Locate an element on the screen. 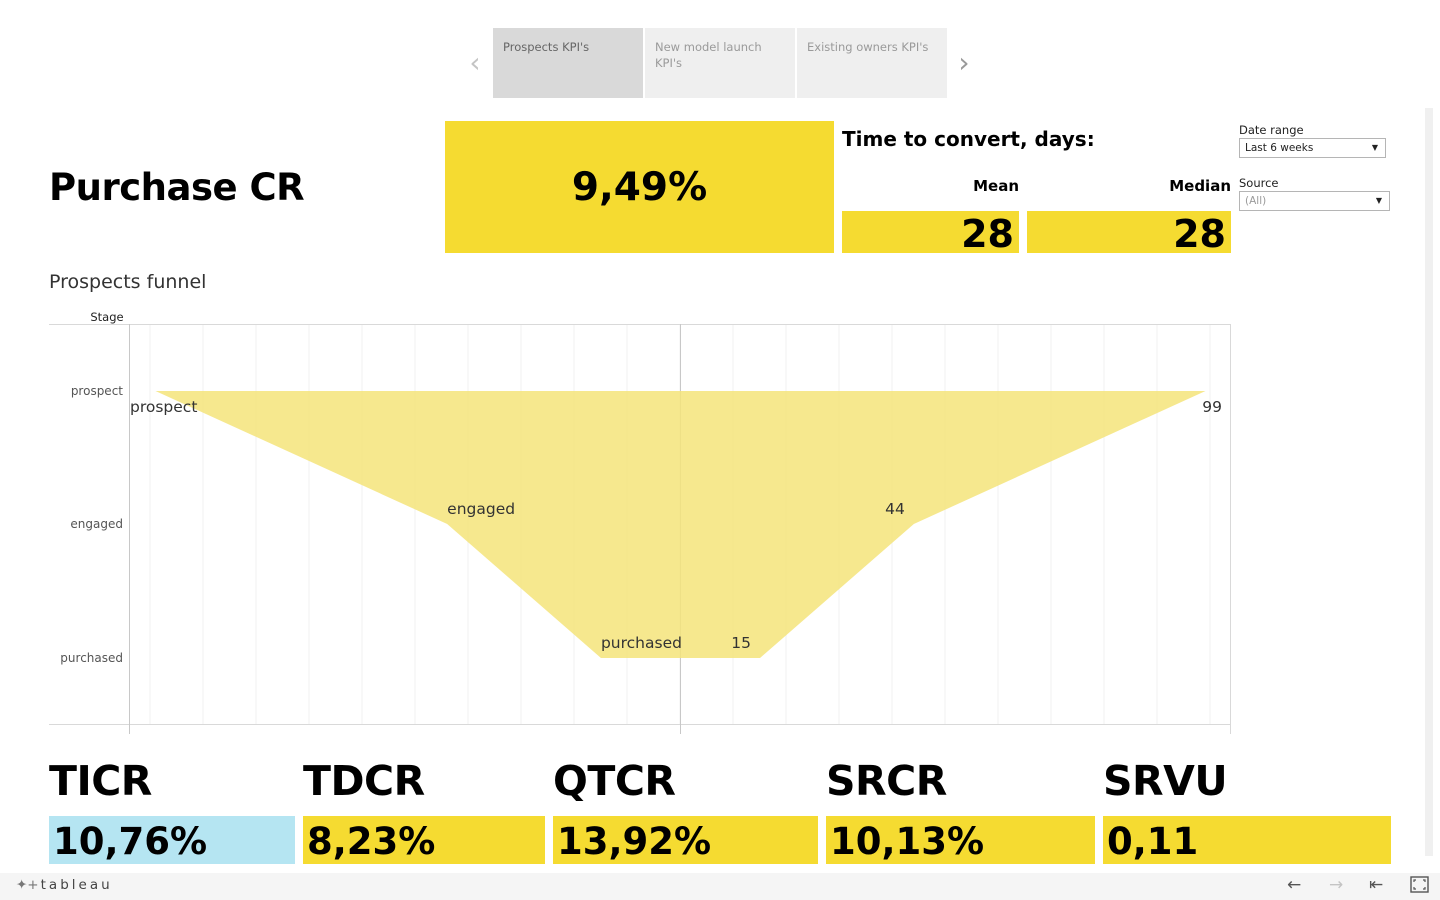 Image resolution: width=1440 pixels, height=900 pixels. kpi-qtcr-value: 13,92% is located at coordinates (685, 840).